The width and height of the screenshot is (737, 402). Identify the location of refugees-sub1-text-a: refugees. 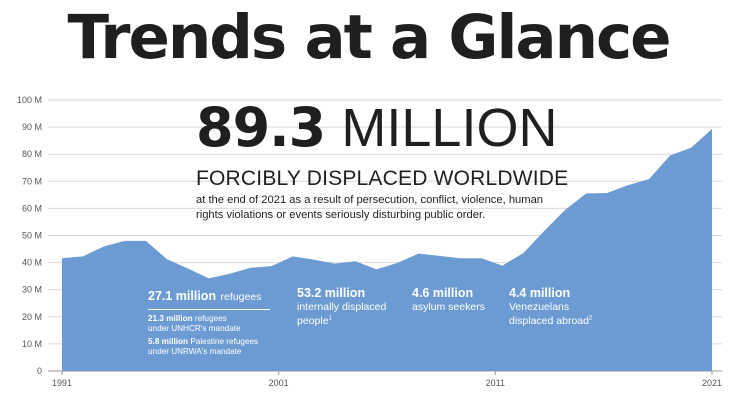
(210, 318).